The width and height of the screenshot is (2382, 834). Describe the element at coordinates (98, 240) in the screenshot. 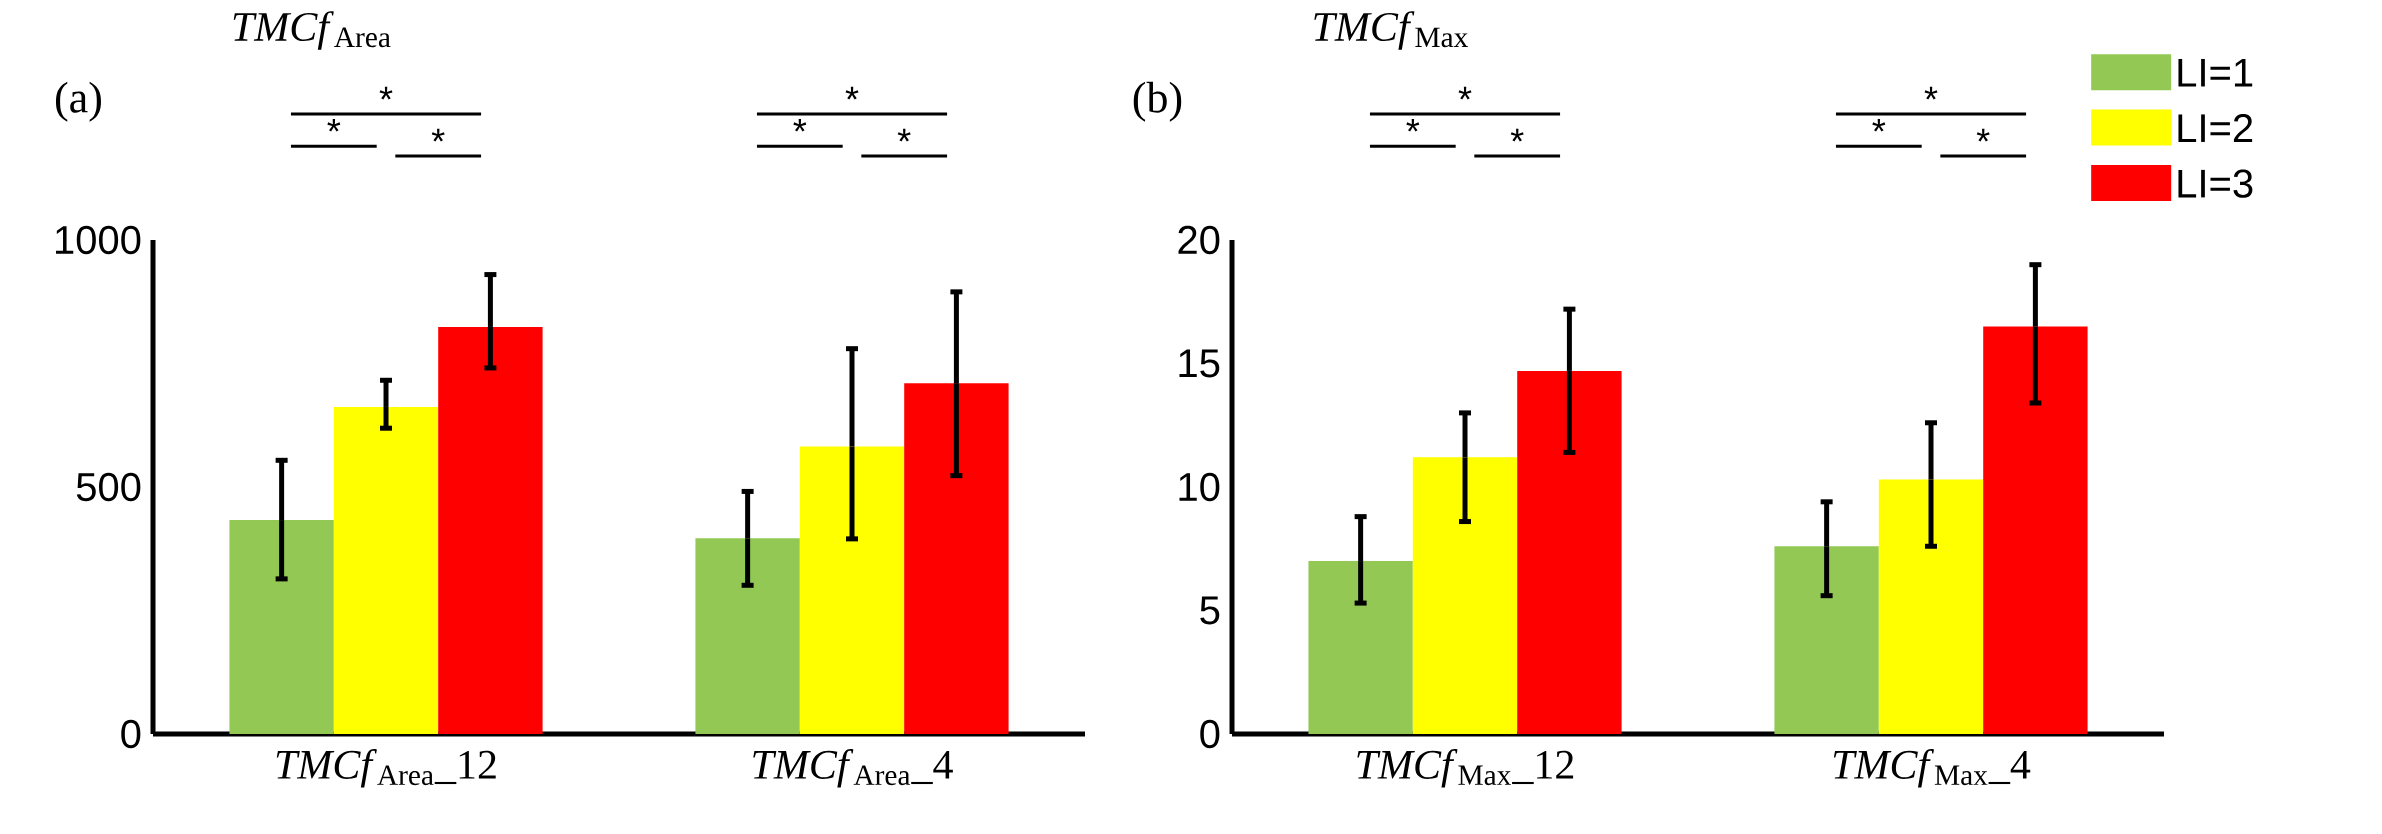

I see `y-tick-label: 1000` at that location.